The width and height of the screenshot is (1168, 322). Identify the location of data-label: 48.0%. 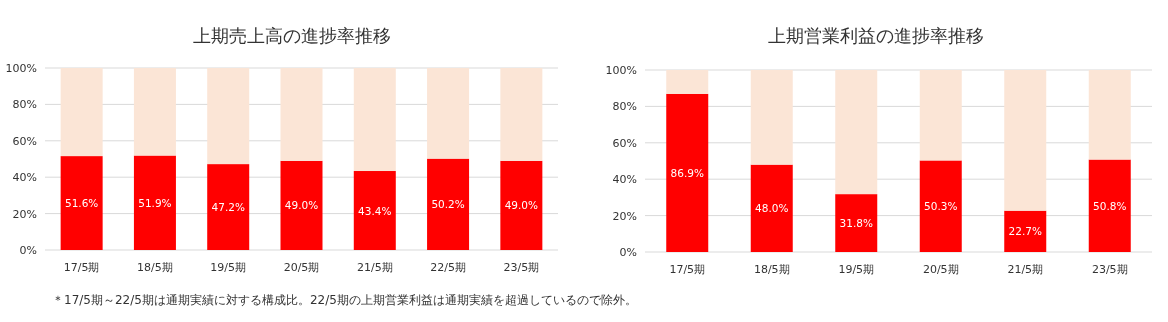
(772, 208).